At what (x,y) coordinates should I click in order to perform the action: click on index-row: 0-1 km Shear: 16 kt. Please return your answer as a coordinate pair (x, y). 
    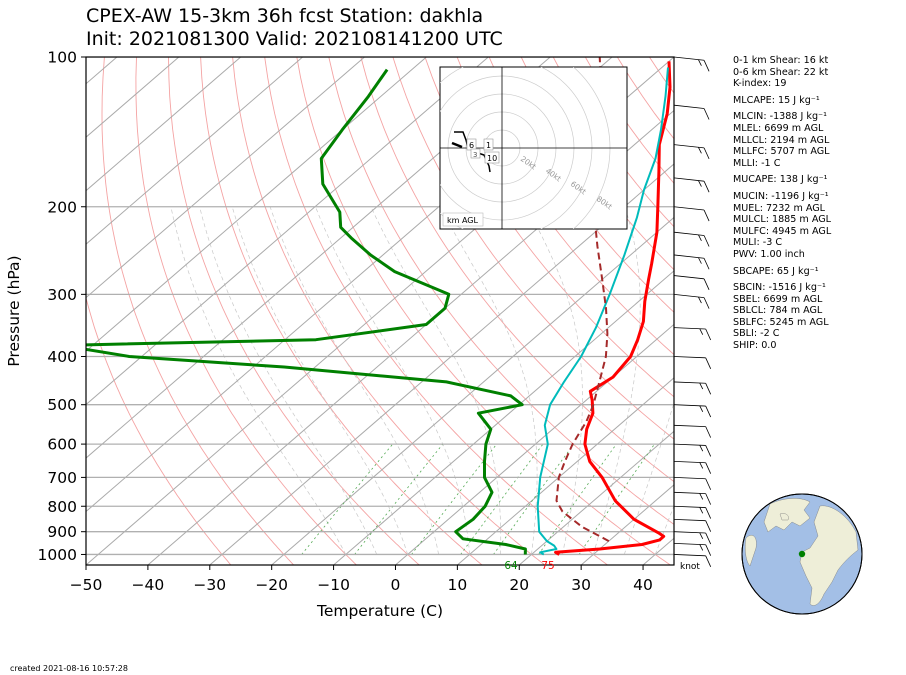
    Looking at the image, I should click on (781, 60).